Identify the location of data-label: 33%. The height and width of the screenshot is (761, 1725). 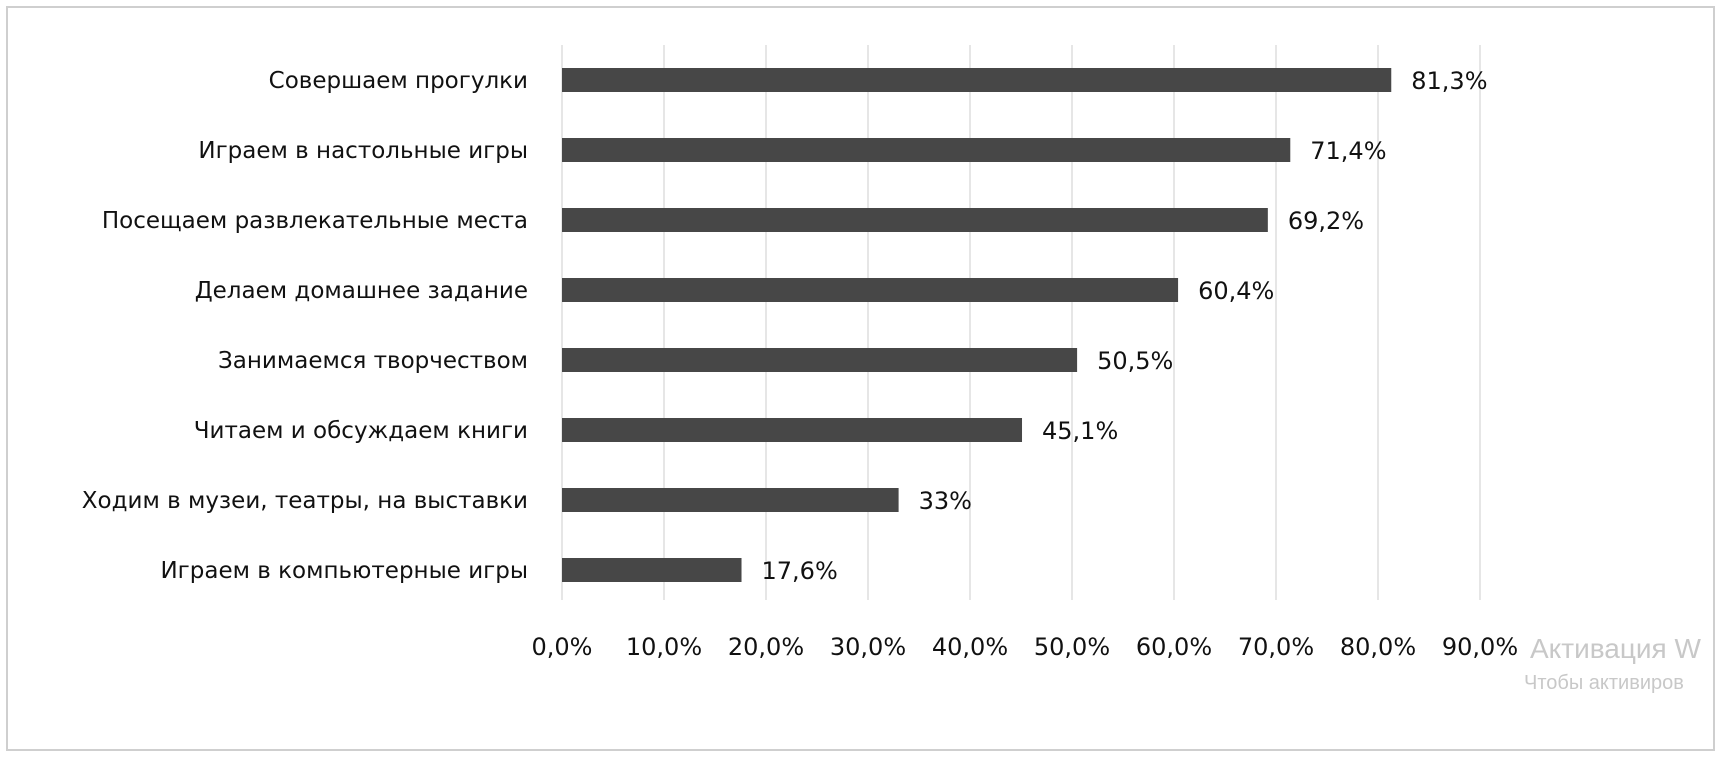
(945, 501).